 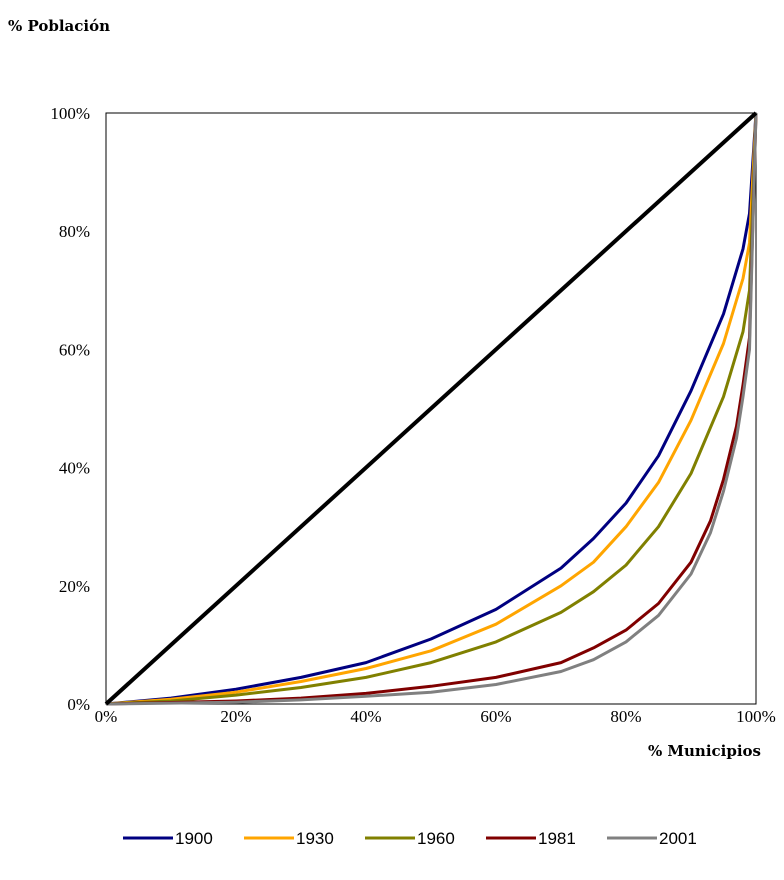 I want to click on legend-label-1981: 1981, so click(x=557, y=838).